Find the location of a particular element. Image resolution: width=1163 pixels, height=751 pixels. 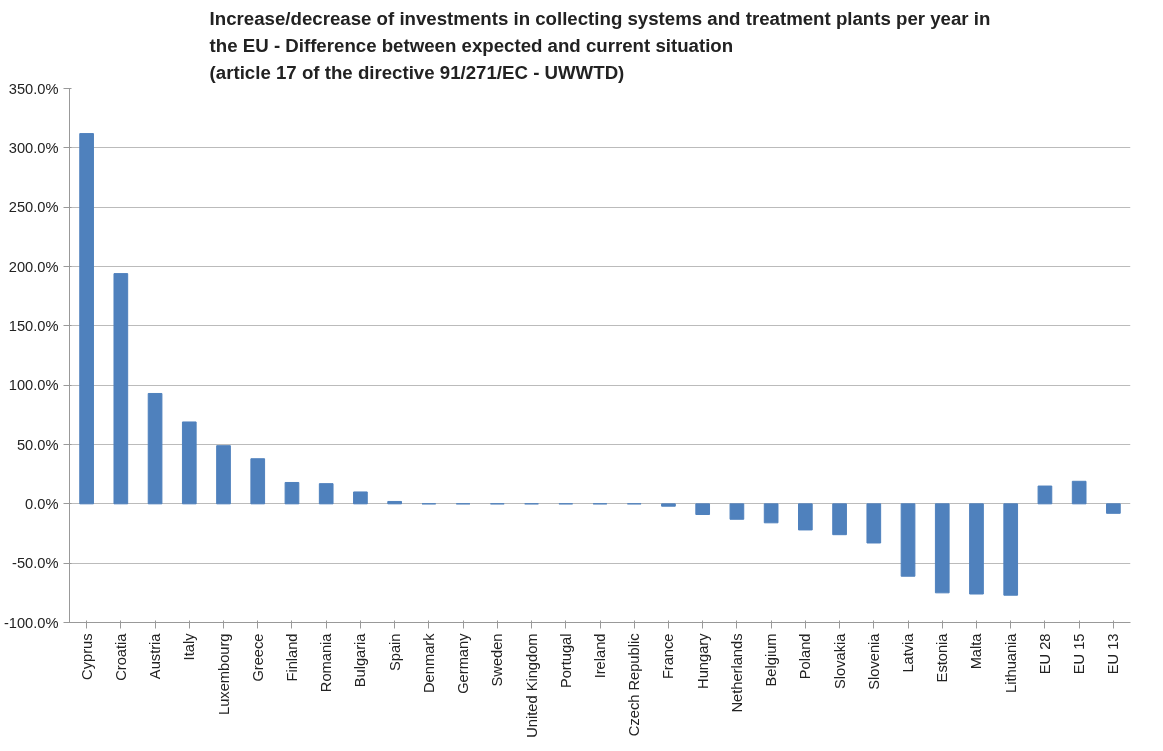

y-tick-label: -50.0% is located at coordinates (35, 563).